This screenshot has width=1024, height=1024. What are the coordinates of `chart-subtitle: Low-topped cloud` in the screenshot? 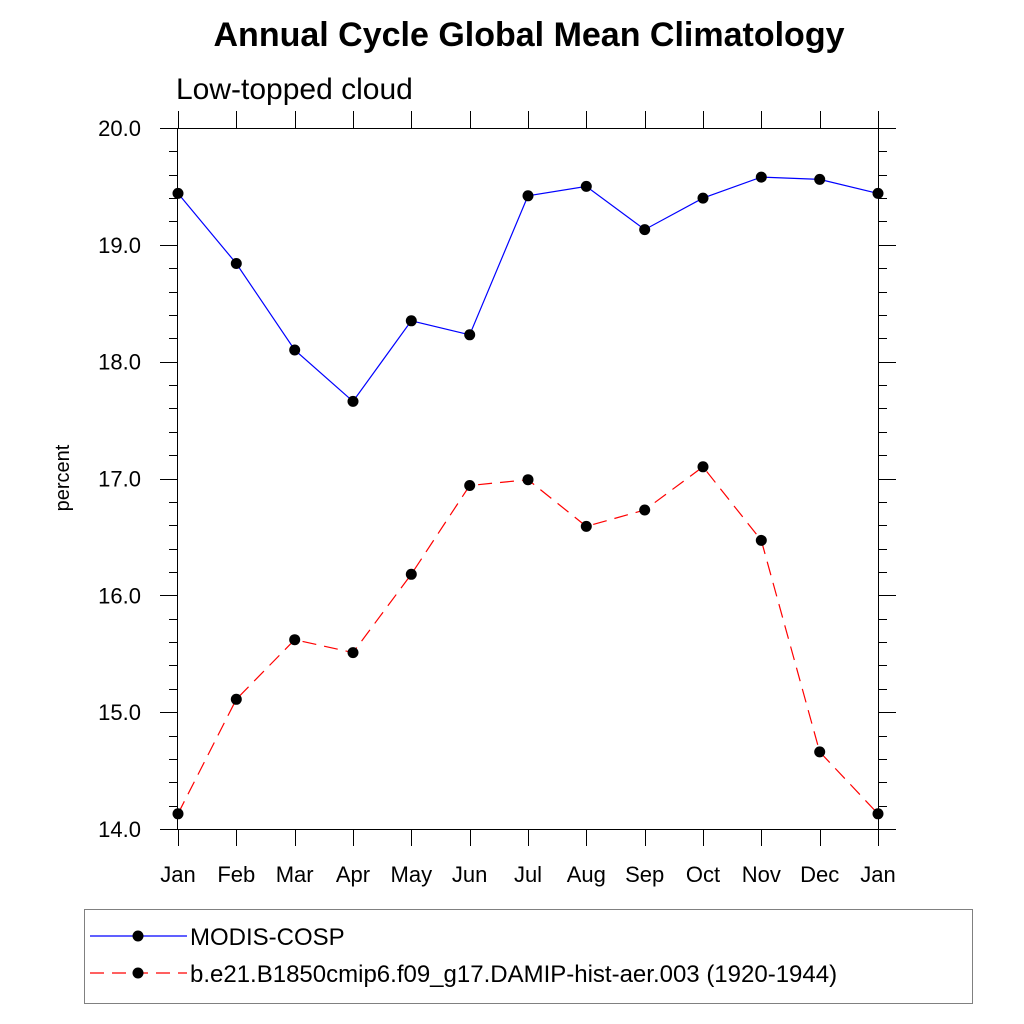 It's located at (294, 89).